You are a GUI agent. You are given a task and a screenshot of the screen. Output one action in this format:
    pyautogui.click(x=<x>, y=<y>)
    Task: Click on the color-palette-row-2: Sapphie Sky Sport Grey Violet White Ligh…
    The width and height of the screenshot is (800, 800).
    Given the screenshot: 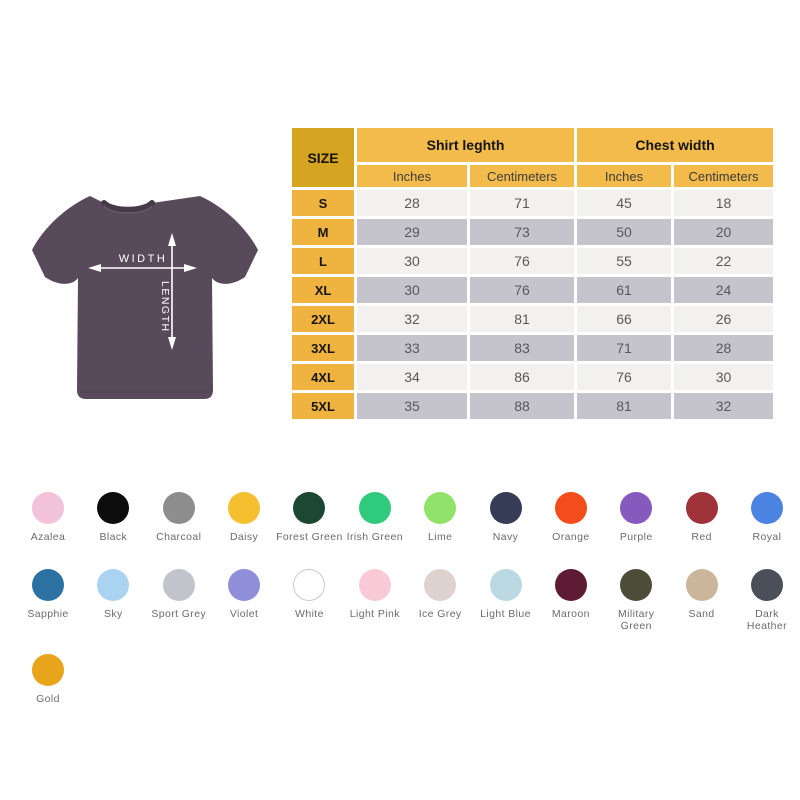 What is the action you would take?
    pyautogui.click(x=407, y=600)
    